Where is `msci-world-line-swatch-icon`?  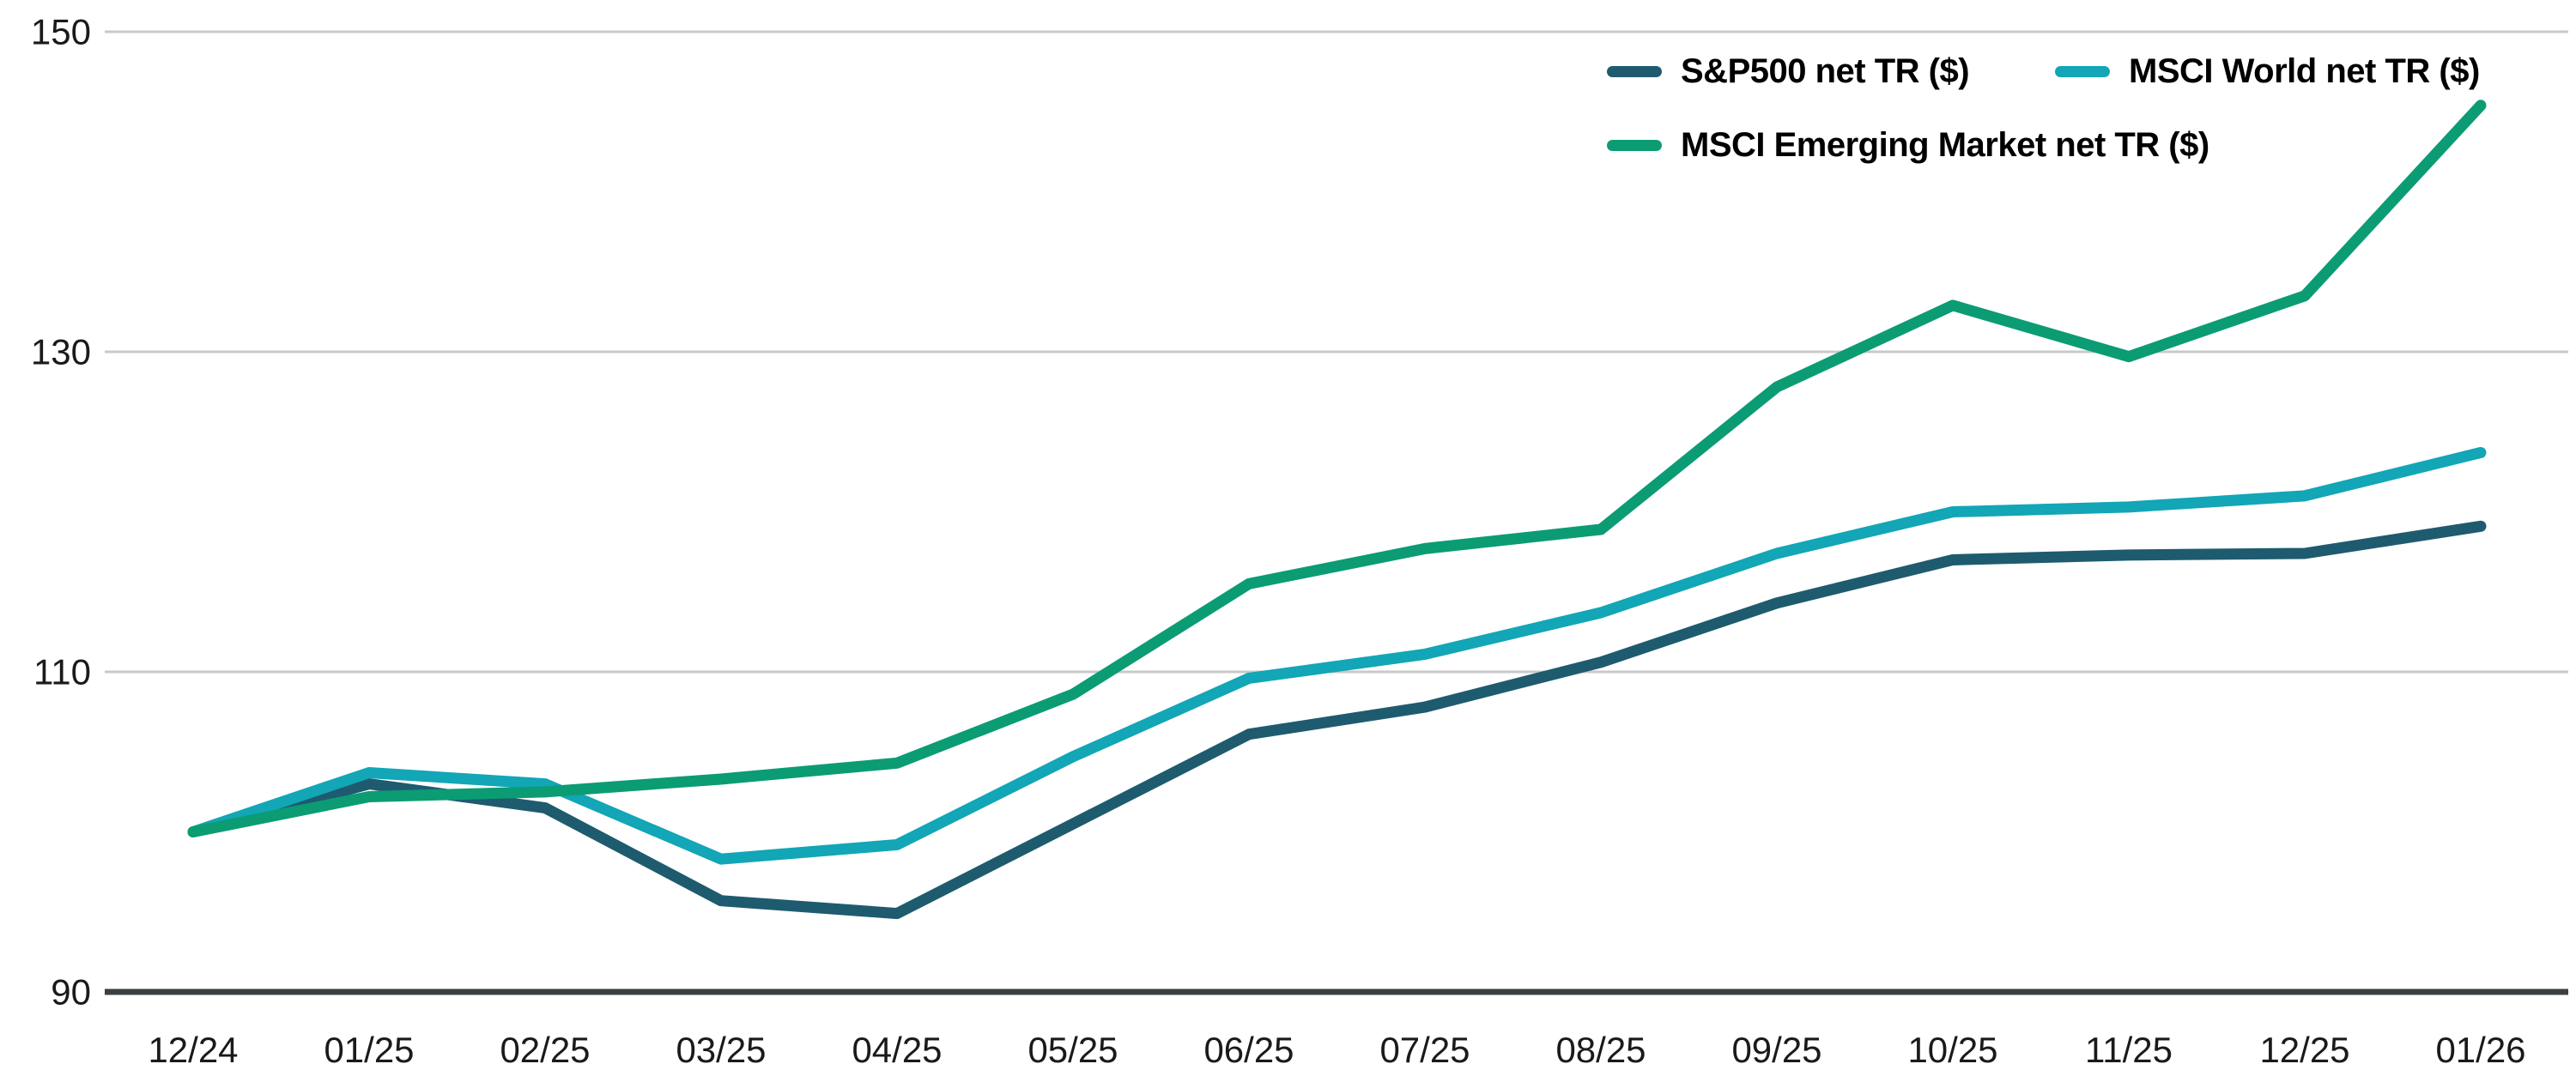 msci-world-line-swatch-icon is located at coordinates (2083, 71).